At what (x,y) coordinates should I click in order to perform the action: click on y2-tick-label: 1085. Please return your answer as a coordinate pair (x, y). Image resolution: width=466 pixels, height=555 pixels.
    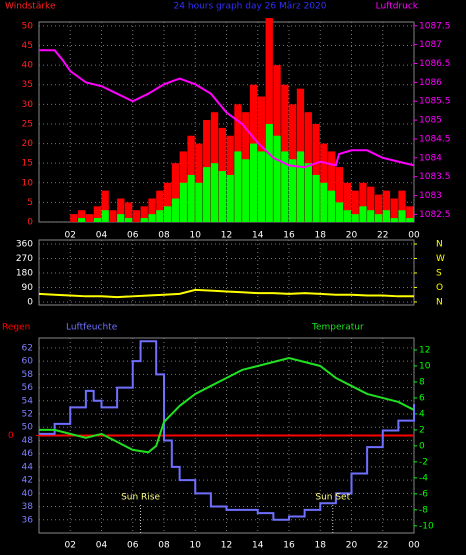
    Looking at the image, I should click on (430, 121).